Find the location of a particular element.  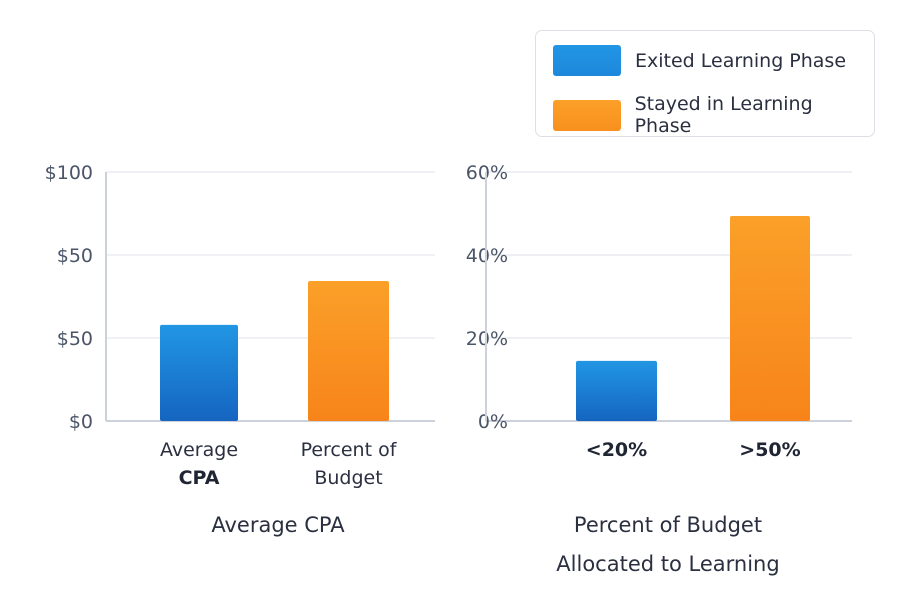

legend-item-exited: Exited Learning Phase is located at coordinates (699, 60).